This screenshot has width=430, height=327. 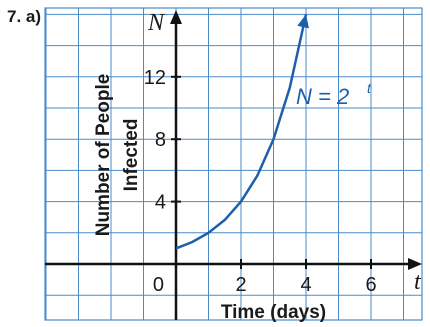 I want to click on y-tick-label: 4, so click(x=160, y=203).